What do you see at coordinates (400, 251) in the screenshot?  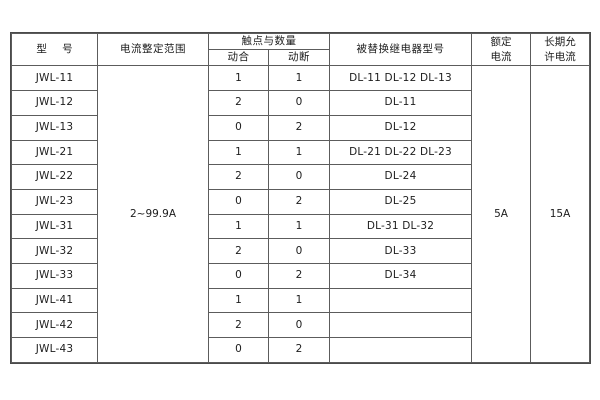 I see `cell-replaced-relay: DL-33` at bounding box center [400, 251].